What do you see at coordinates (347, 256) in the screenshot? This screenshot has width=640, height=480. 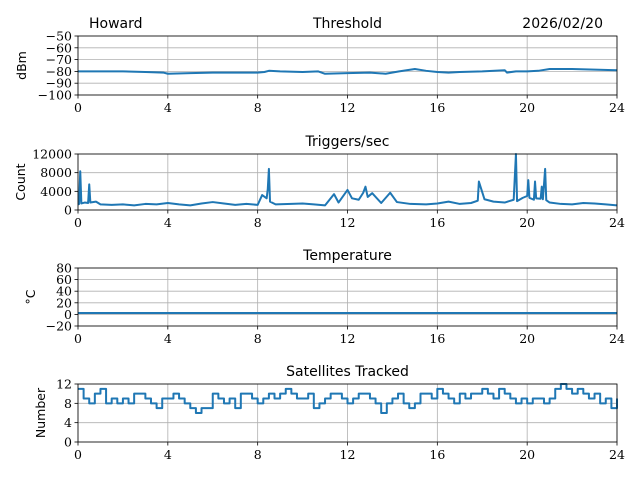 I see `subplot-title: Temperature` at bounding box center [347, 256].